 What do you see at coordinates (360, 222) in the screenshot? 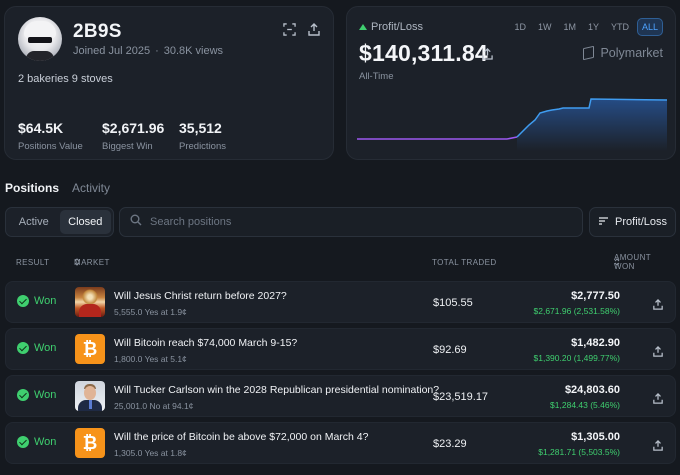
I see `search-input` at bounding box center [360, 222].